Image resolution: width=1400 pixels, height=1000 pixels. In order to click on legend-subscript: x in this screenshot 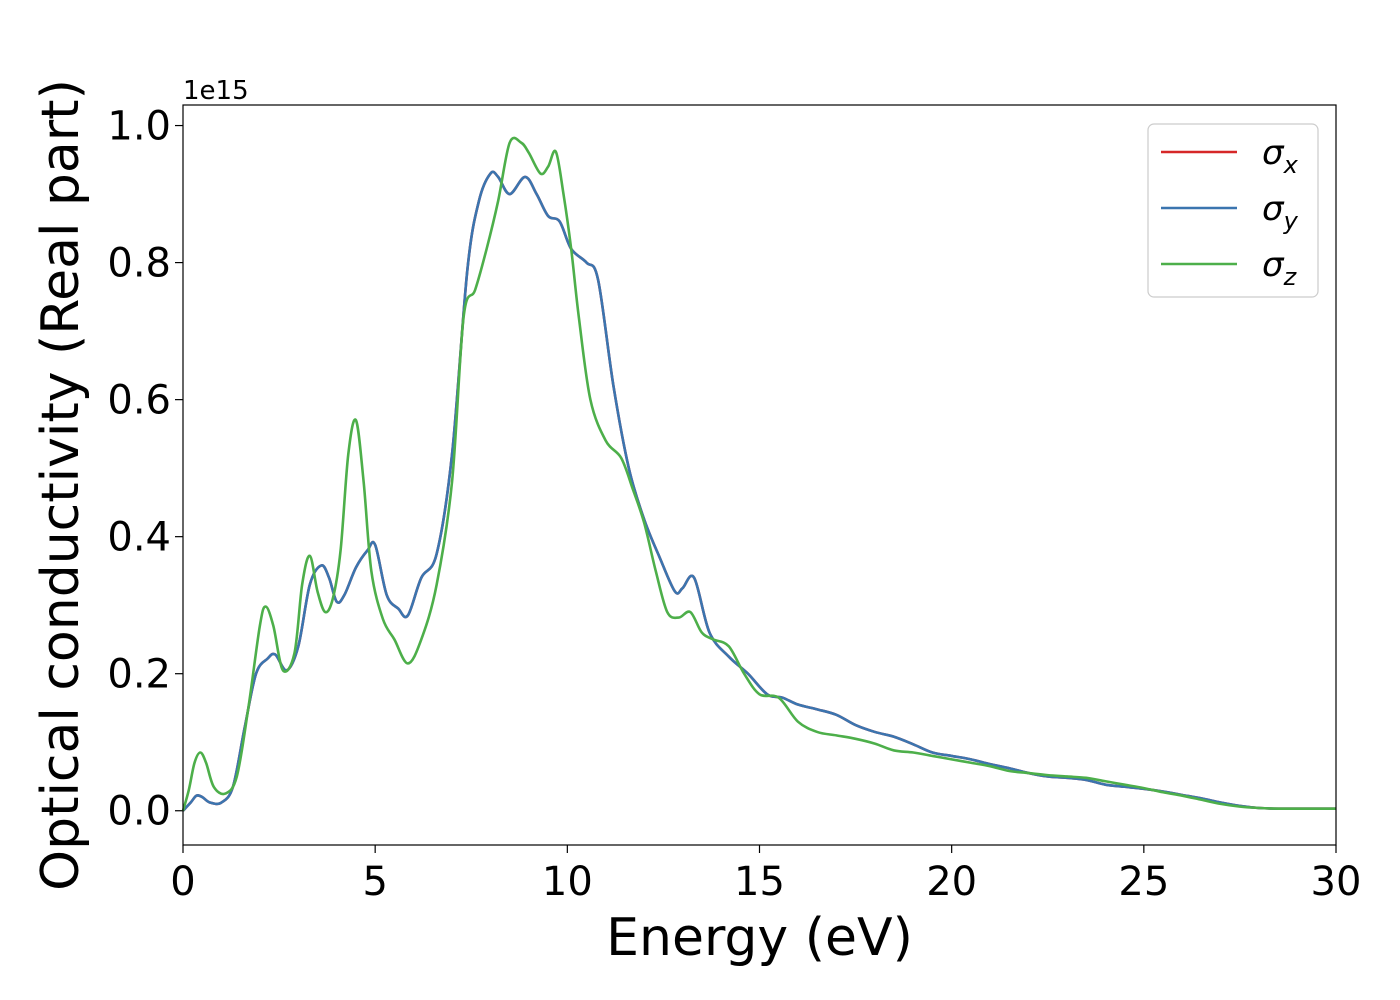, I will do `click(1291, 165)`.